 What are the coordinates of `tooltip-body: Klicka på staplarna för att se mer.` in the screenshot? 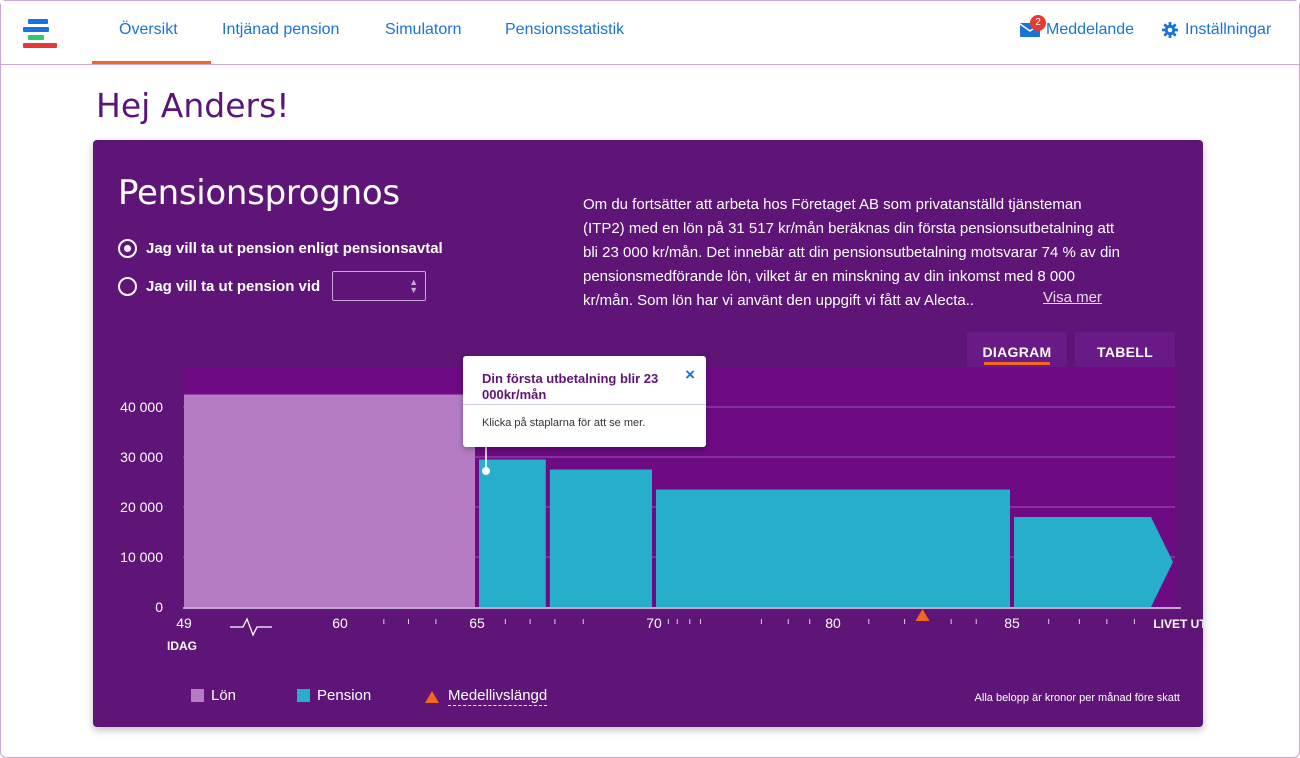 It's located at (564, 423).